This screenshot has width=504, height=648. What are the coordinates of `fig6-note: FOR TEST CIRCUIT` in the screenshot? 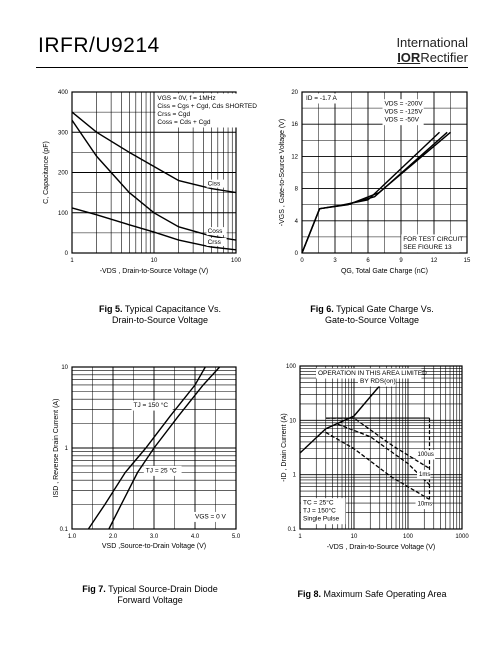 It's located at (433, 239).